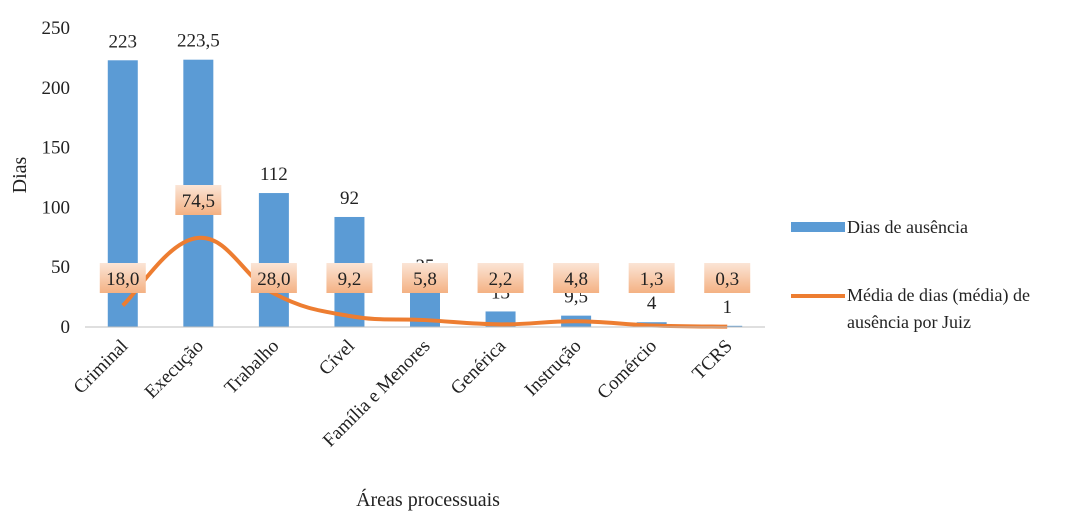 The width and height of the screenshot is (1083, 521). What do you see at coordinates (56, 88) in the screenshot?
I see `y-tick-label: 200` at bounding box center [56, 88].